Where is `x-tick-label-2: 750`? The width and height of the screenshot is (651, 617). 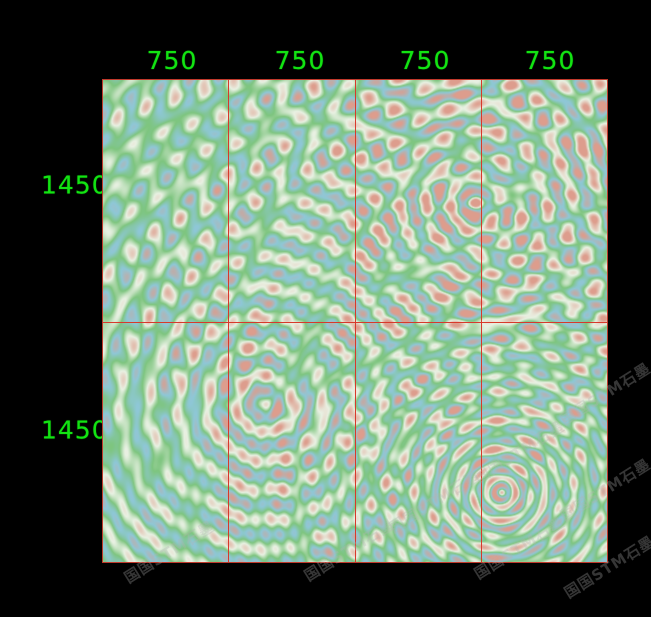
x-tick-label-2: 750 is located at coordinates (300, 60).